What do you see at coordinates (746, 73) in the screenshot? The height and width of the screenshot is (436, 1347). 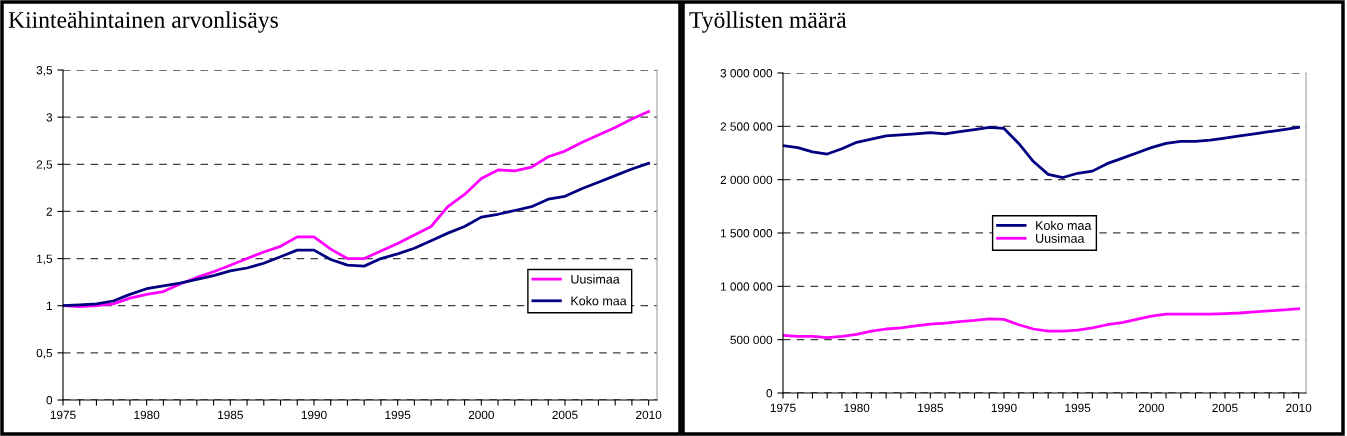 I see `y-tick-label: 3 000 000` at bounding box center [746, 73].